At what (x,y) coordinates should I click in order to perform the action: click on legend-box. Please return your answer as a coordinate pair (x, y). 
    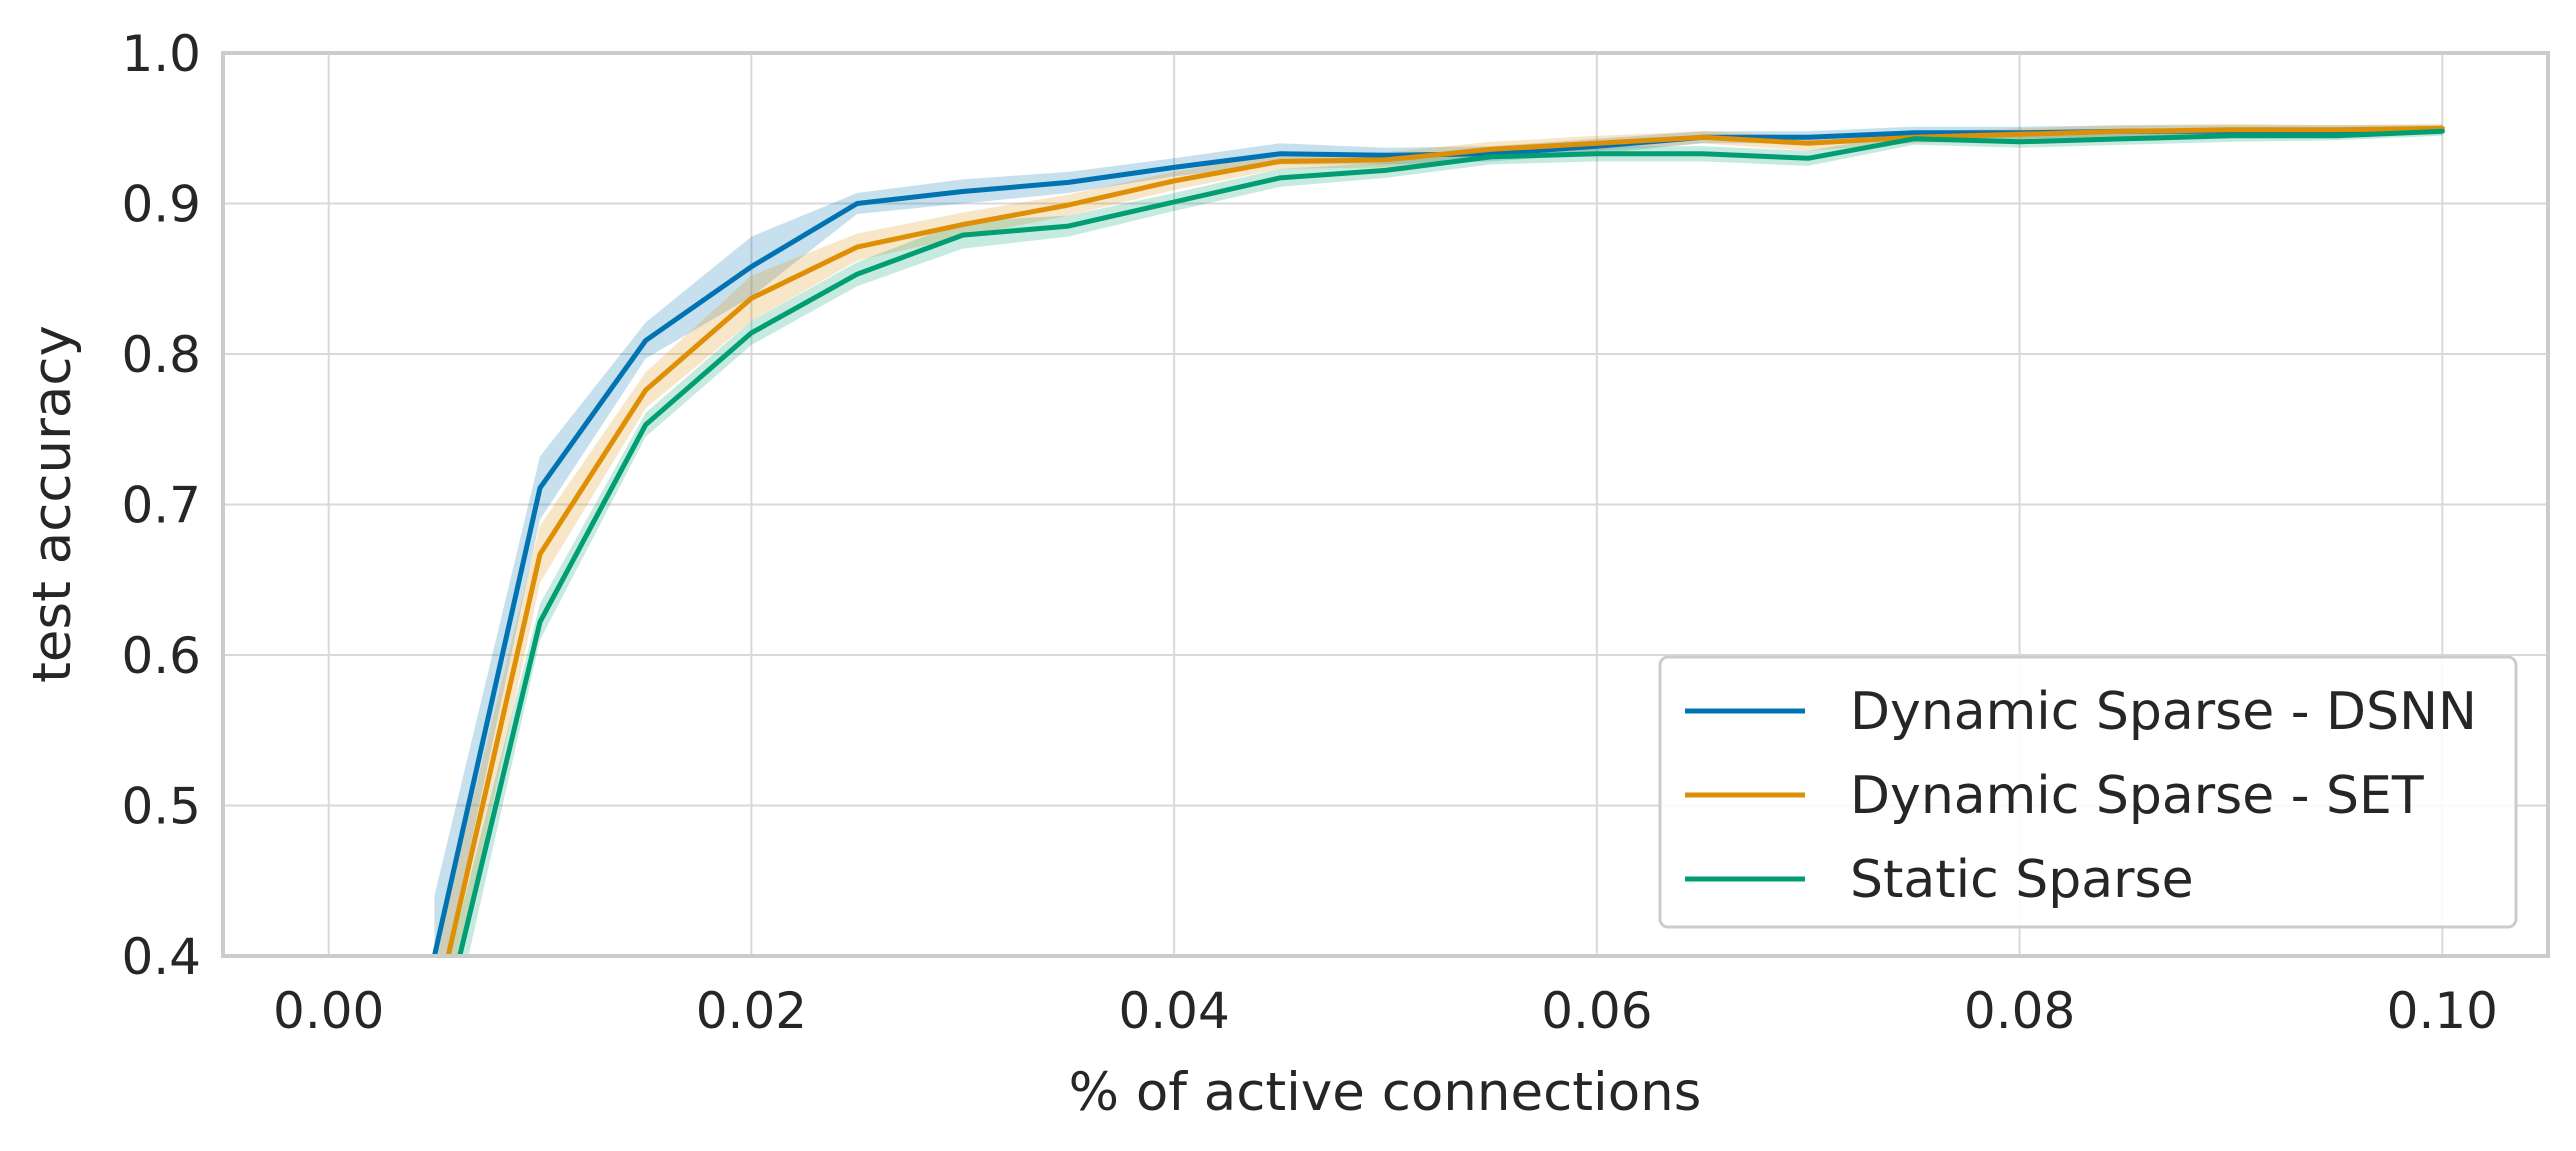
    Looking at the image, I should click on (2088, 792).